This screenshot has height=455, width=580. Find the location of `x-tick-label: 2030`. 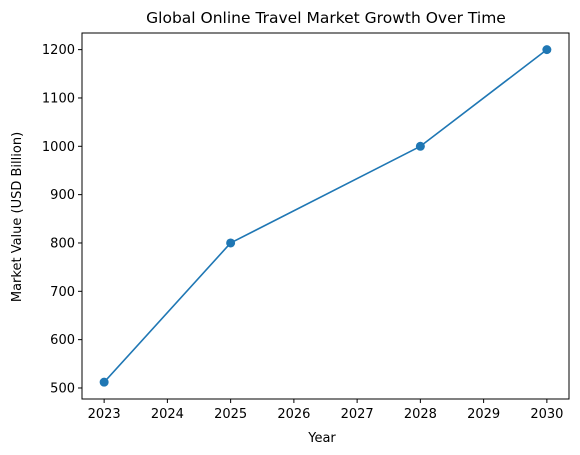

x-tick-label: 2030 is located at coordinates (546, 414).